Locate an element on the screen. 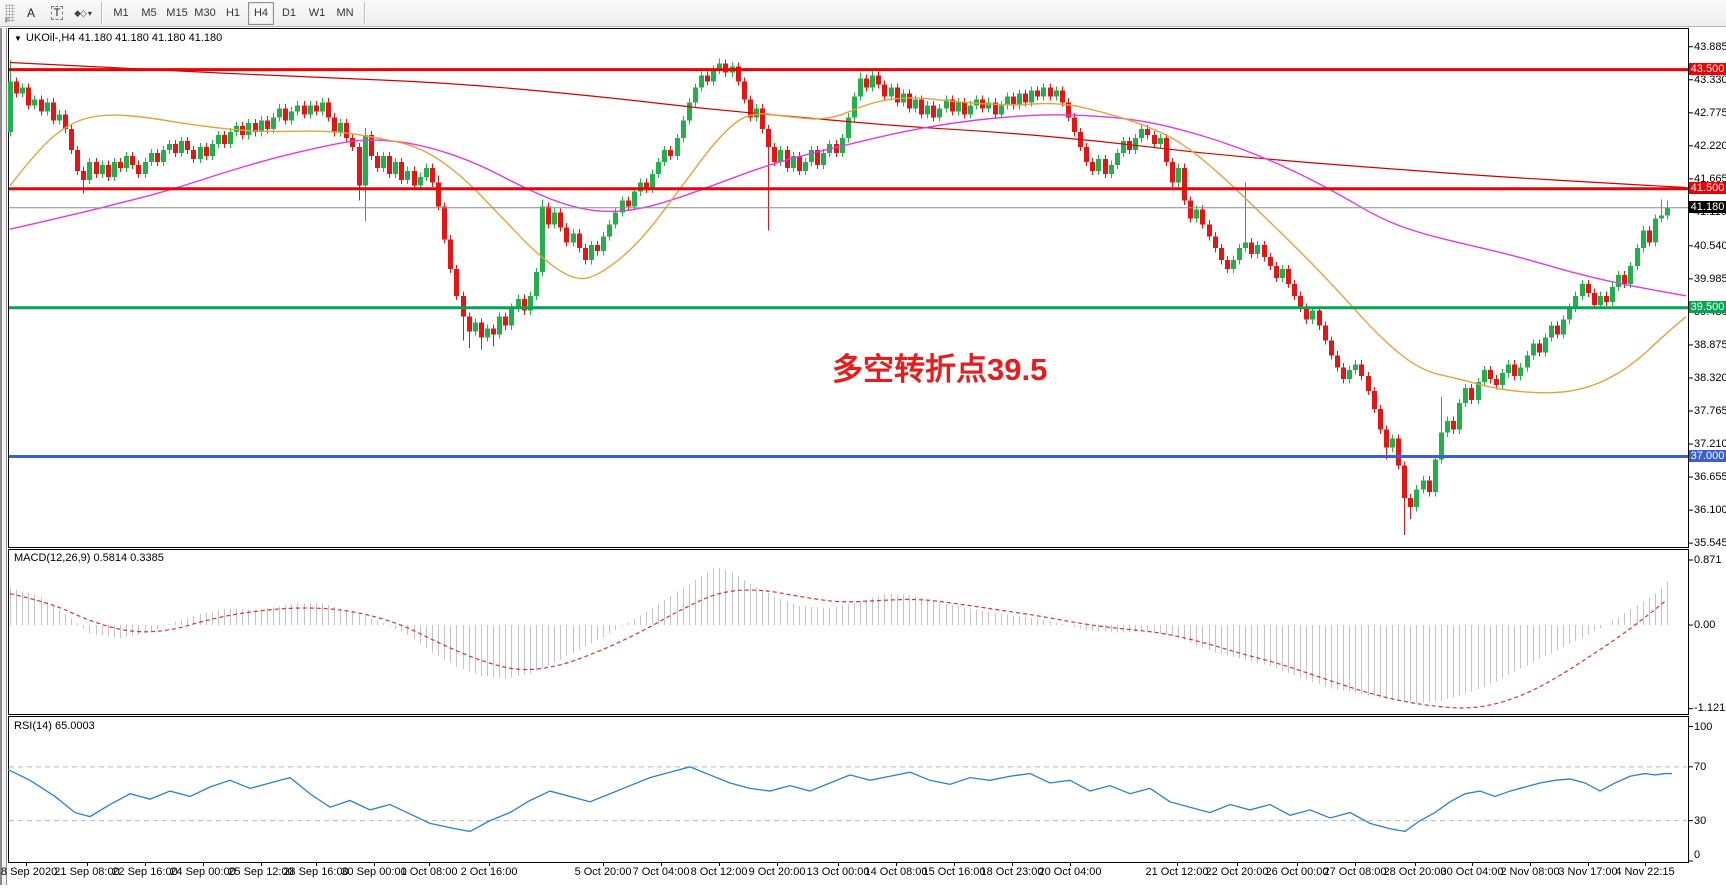  time-axis-label: 13 Oct 00:00 is located at coordinates (838, 872).